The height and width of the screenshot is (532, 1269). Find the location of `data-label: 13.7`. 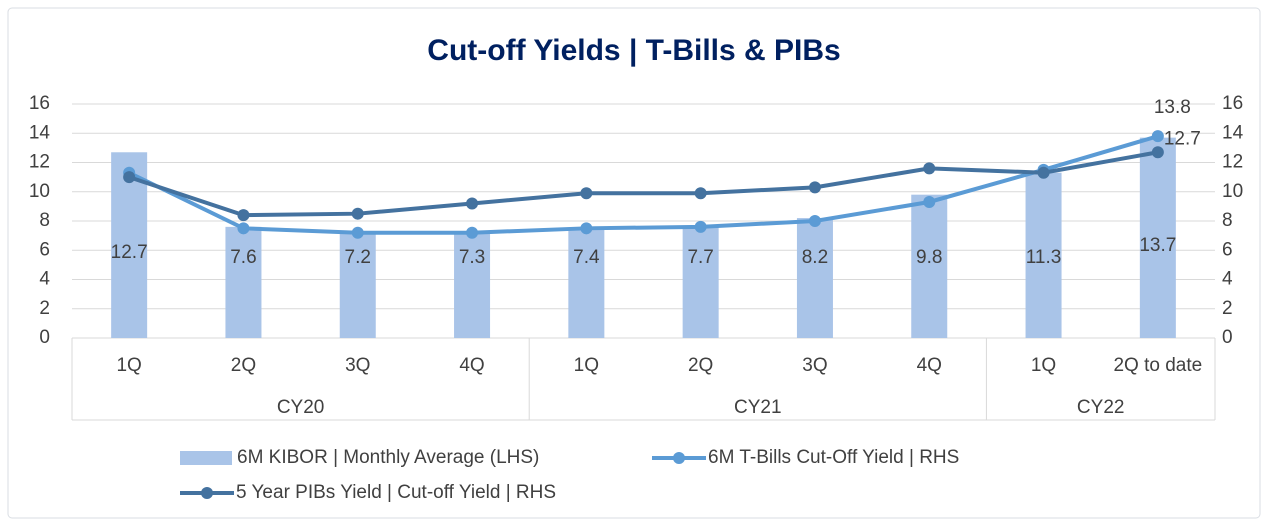

data-label: 13.7 is located at coordinates (1157, 245).